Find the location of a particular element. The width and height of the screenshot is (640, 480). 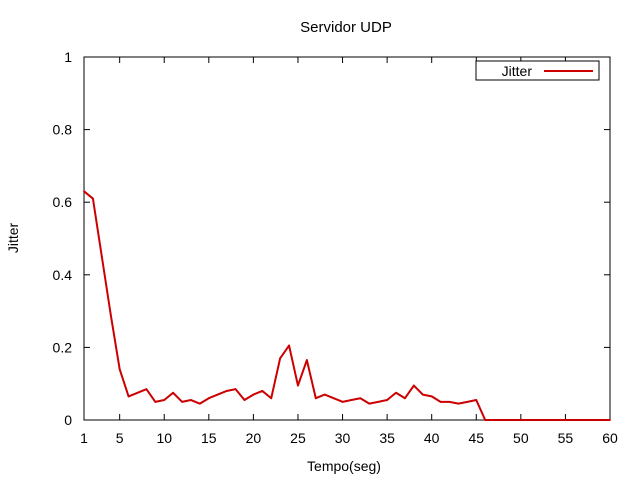

x-tick-label: 45 is located at coordinates (476, 438).